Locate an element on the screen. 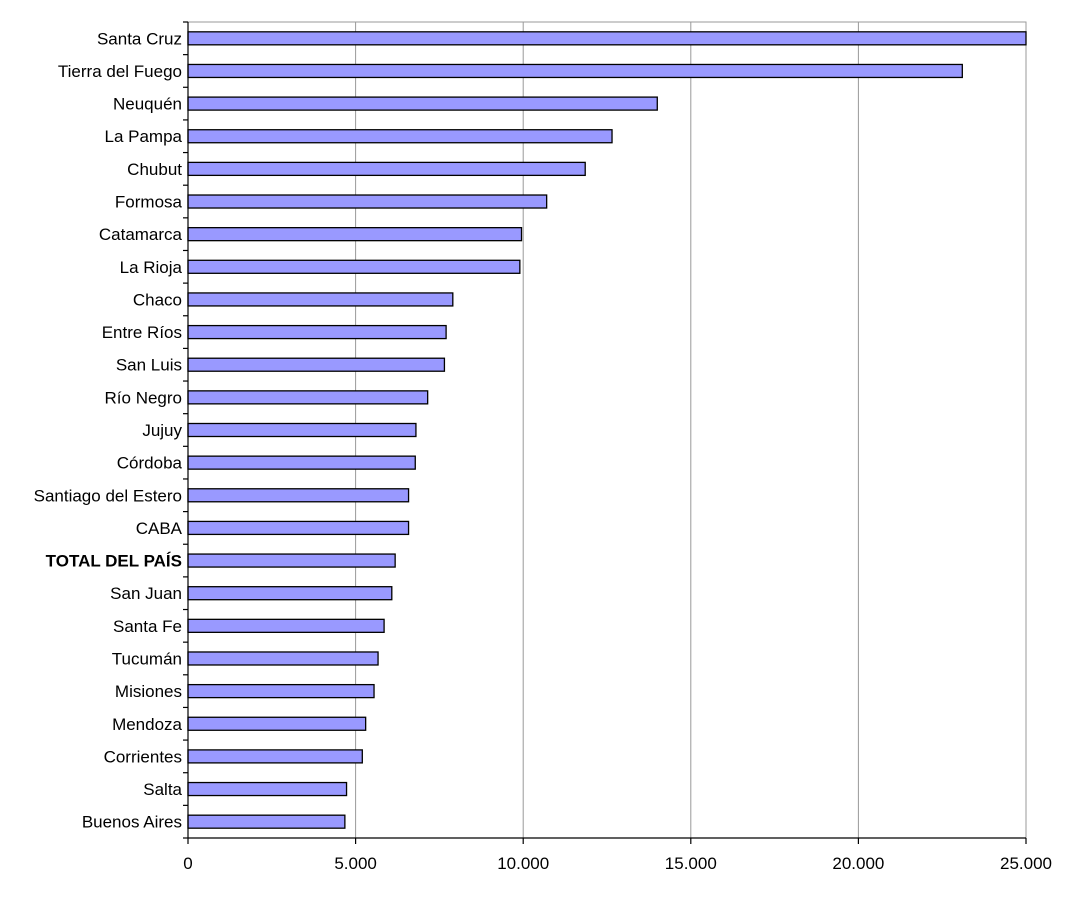 This screenshot has width=1080, height=900. y-axis is located at coordinates (186, 430).